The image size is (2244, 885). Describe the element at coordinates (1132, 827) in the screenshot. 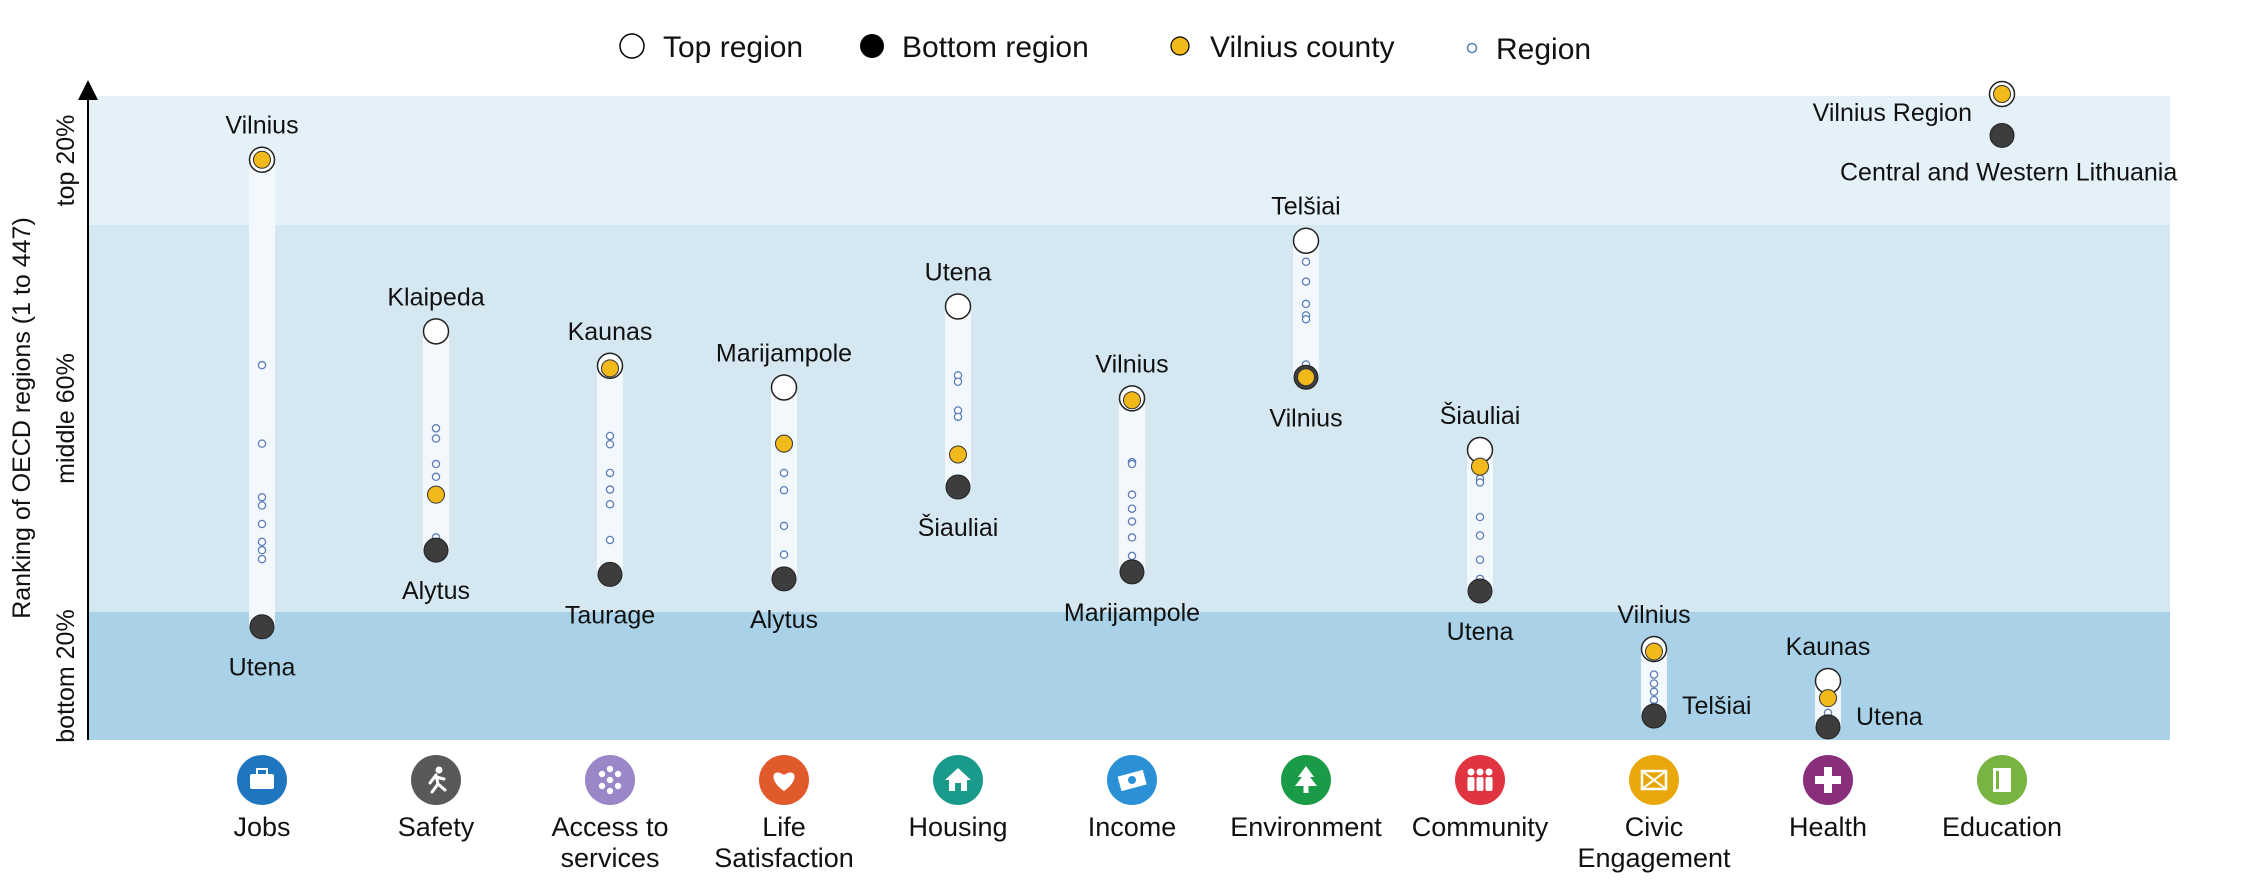

I see `category-label: Income` at that location.